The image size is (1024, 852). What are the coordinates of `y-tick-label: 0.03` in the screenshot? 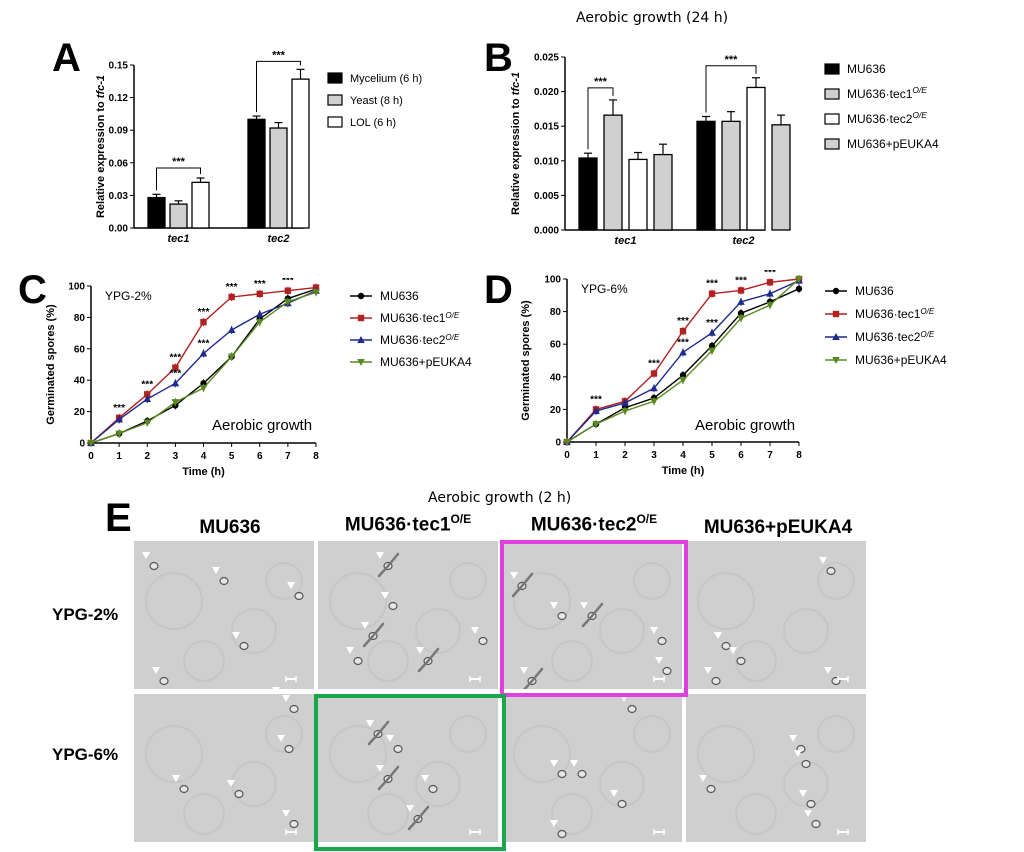 It's located at (119, 196).